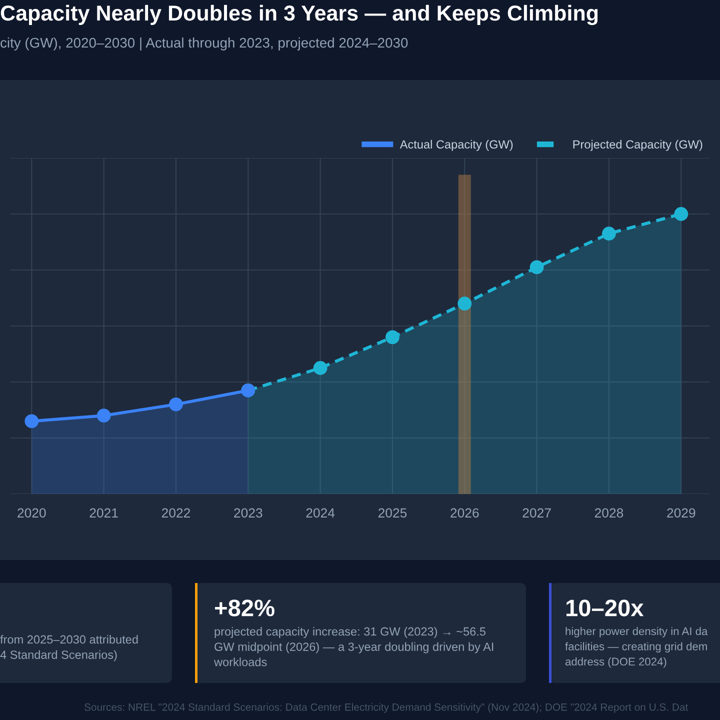 The width and height of the screenshot is (720, 720). I want to click on x-tick-label: 2024, so click(320, 513).